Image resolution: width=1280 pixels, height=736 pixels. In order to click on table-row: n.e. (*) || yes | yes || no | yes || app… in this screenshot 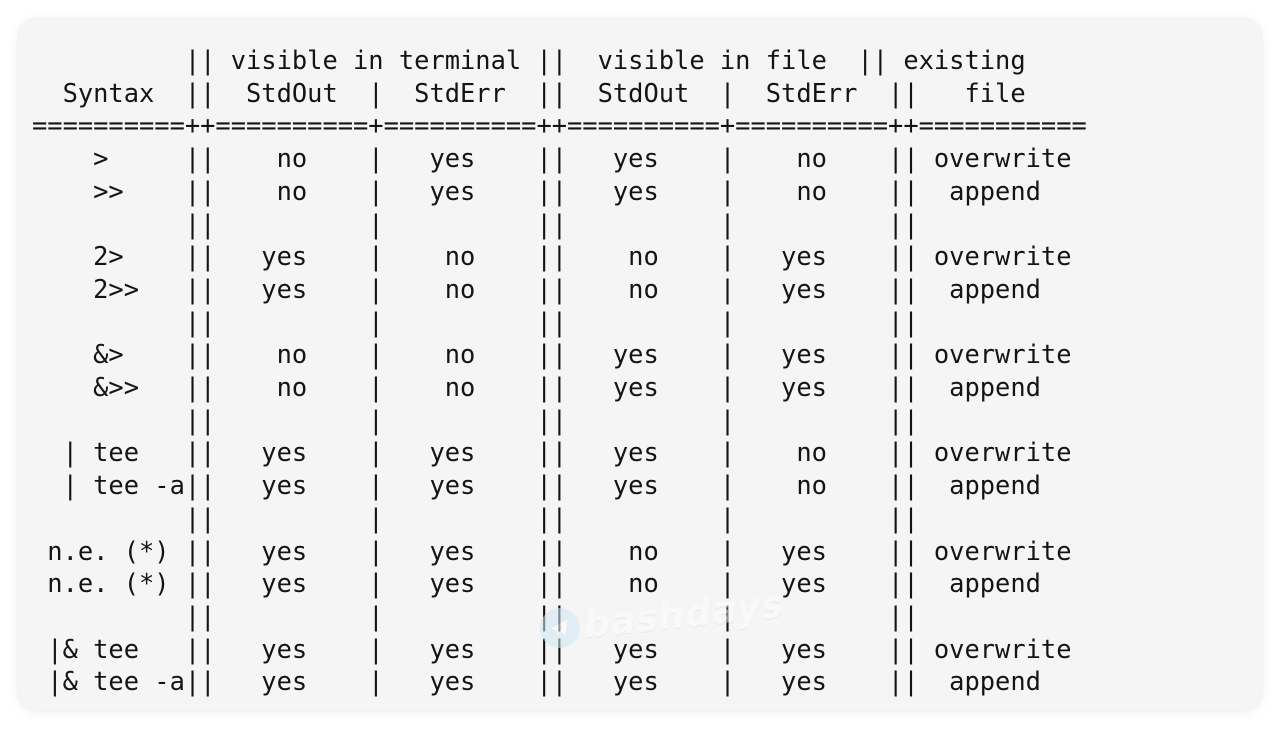, I will do `click(536, 583)`.